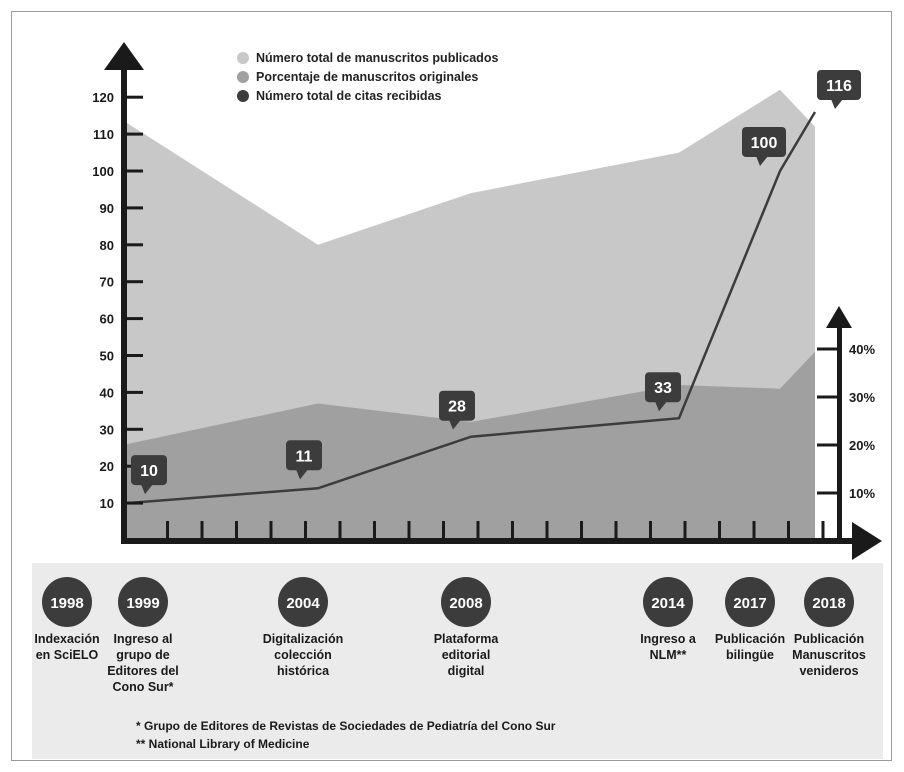 This screenshot has width=904, height=772. What do you see at coordinates (142, 639) in the screenshot?
I see `event-description: Ingreso al` at bounding box center [142, 639].